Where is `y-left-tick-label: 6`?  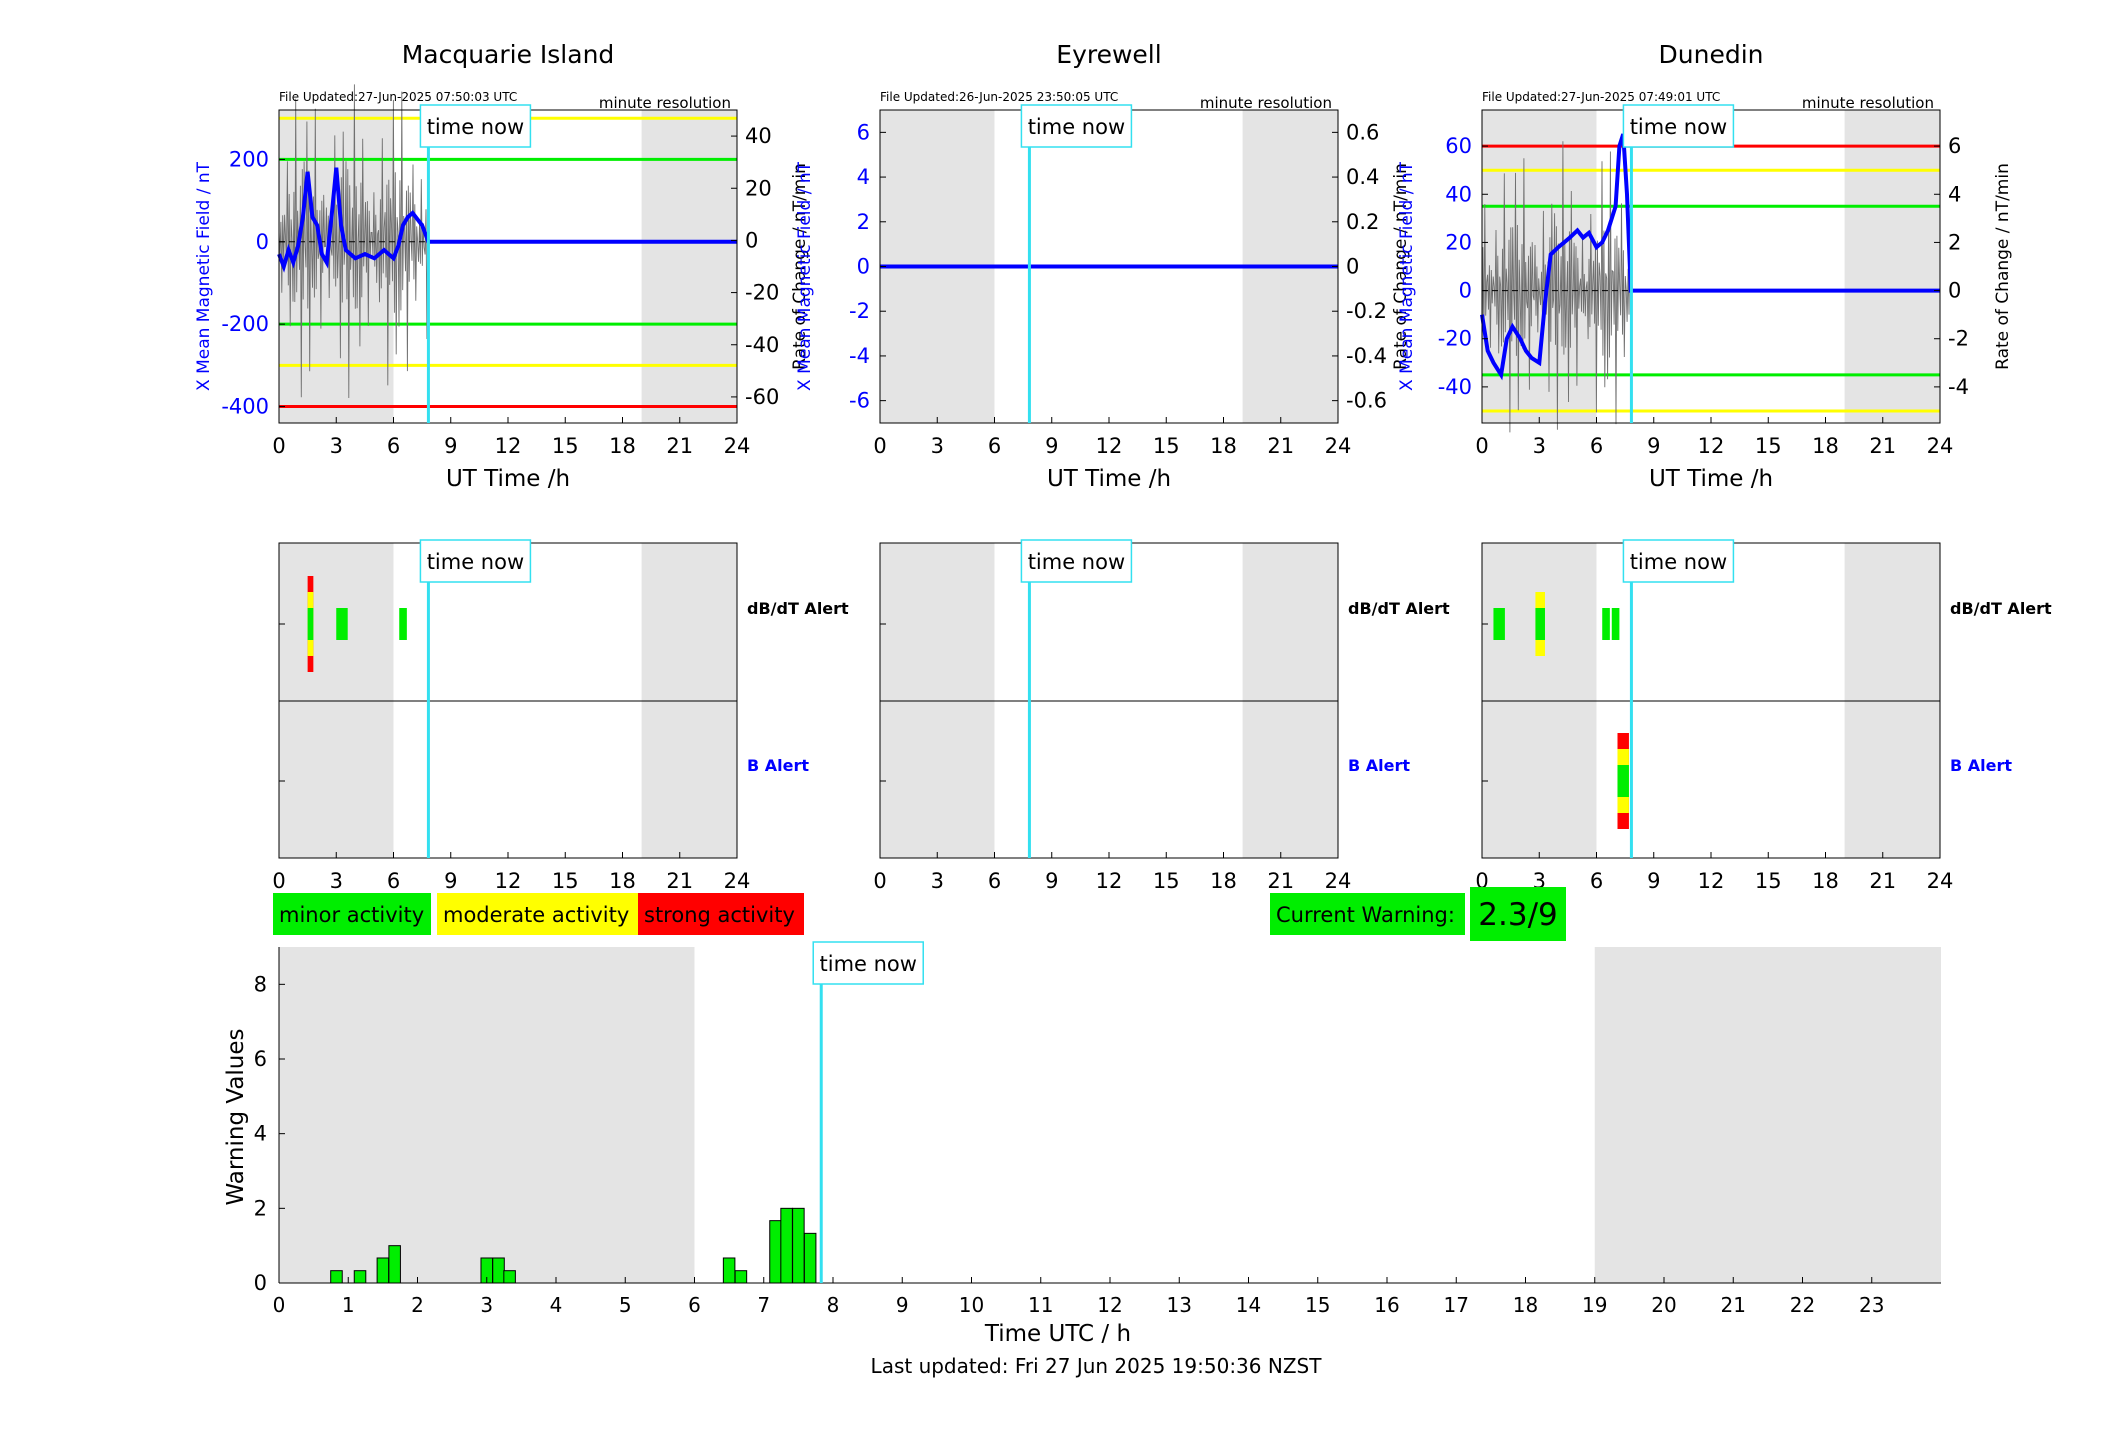 y-left-tick-label: 6 is located at coordinates (863, 132).